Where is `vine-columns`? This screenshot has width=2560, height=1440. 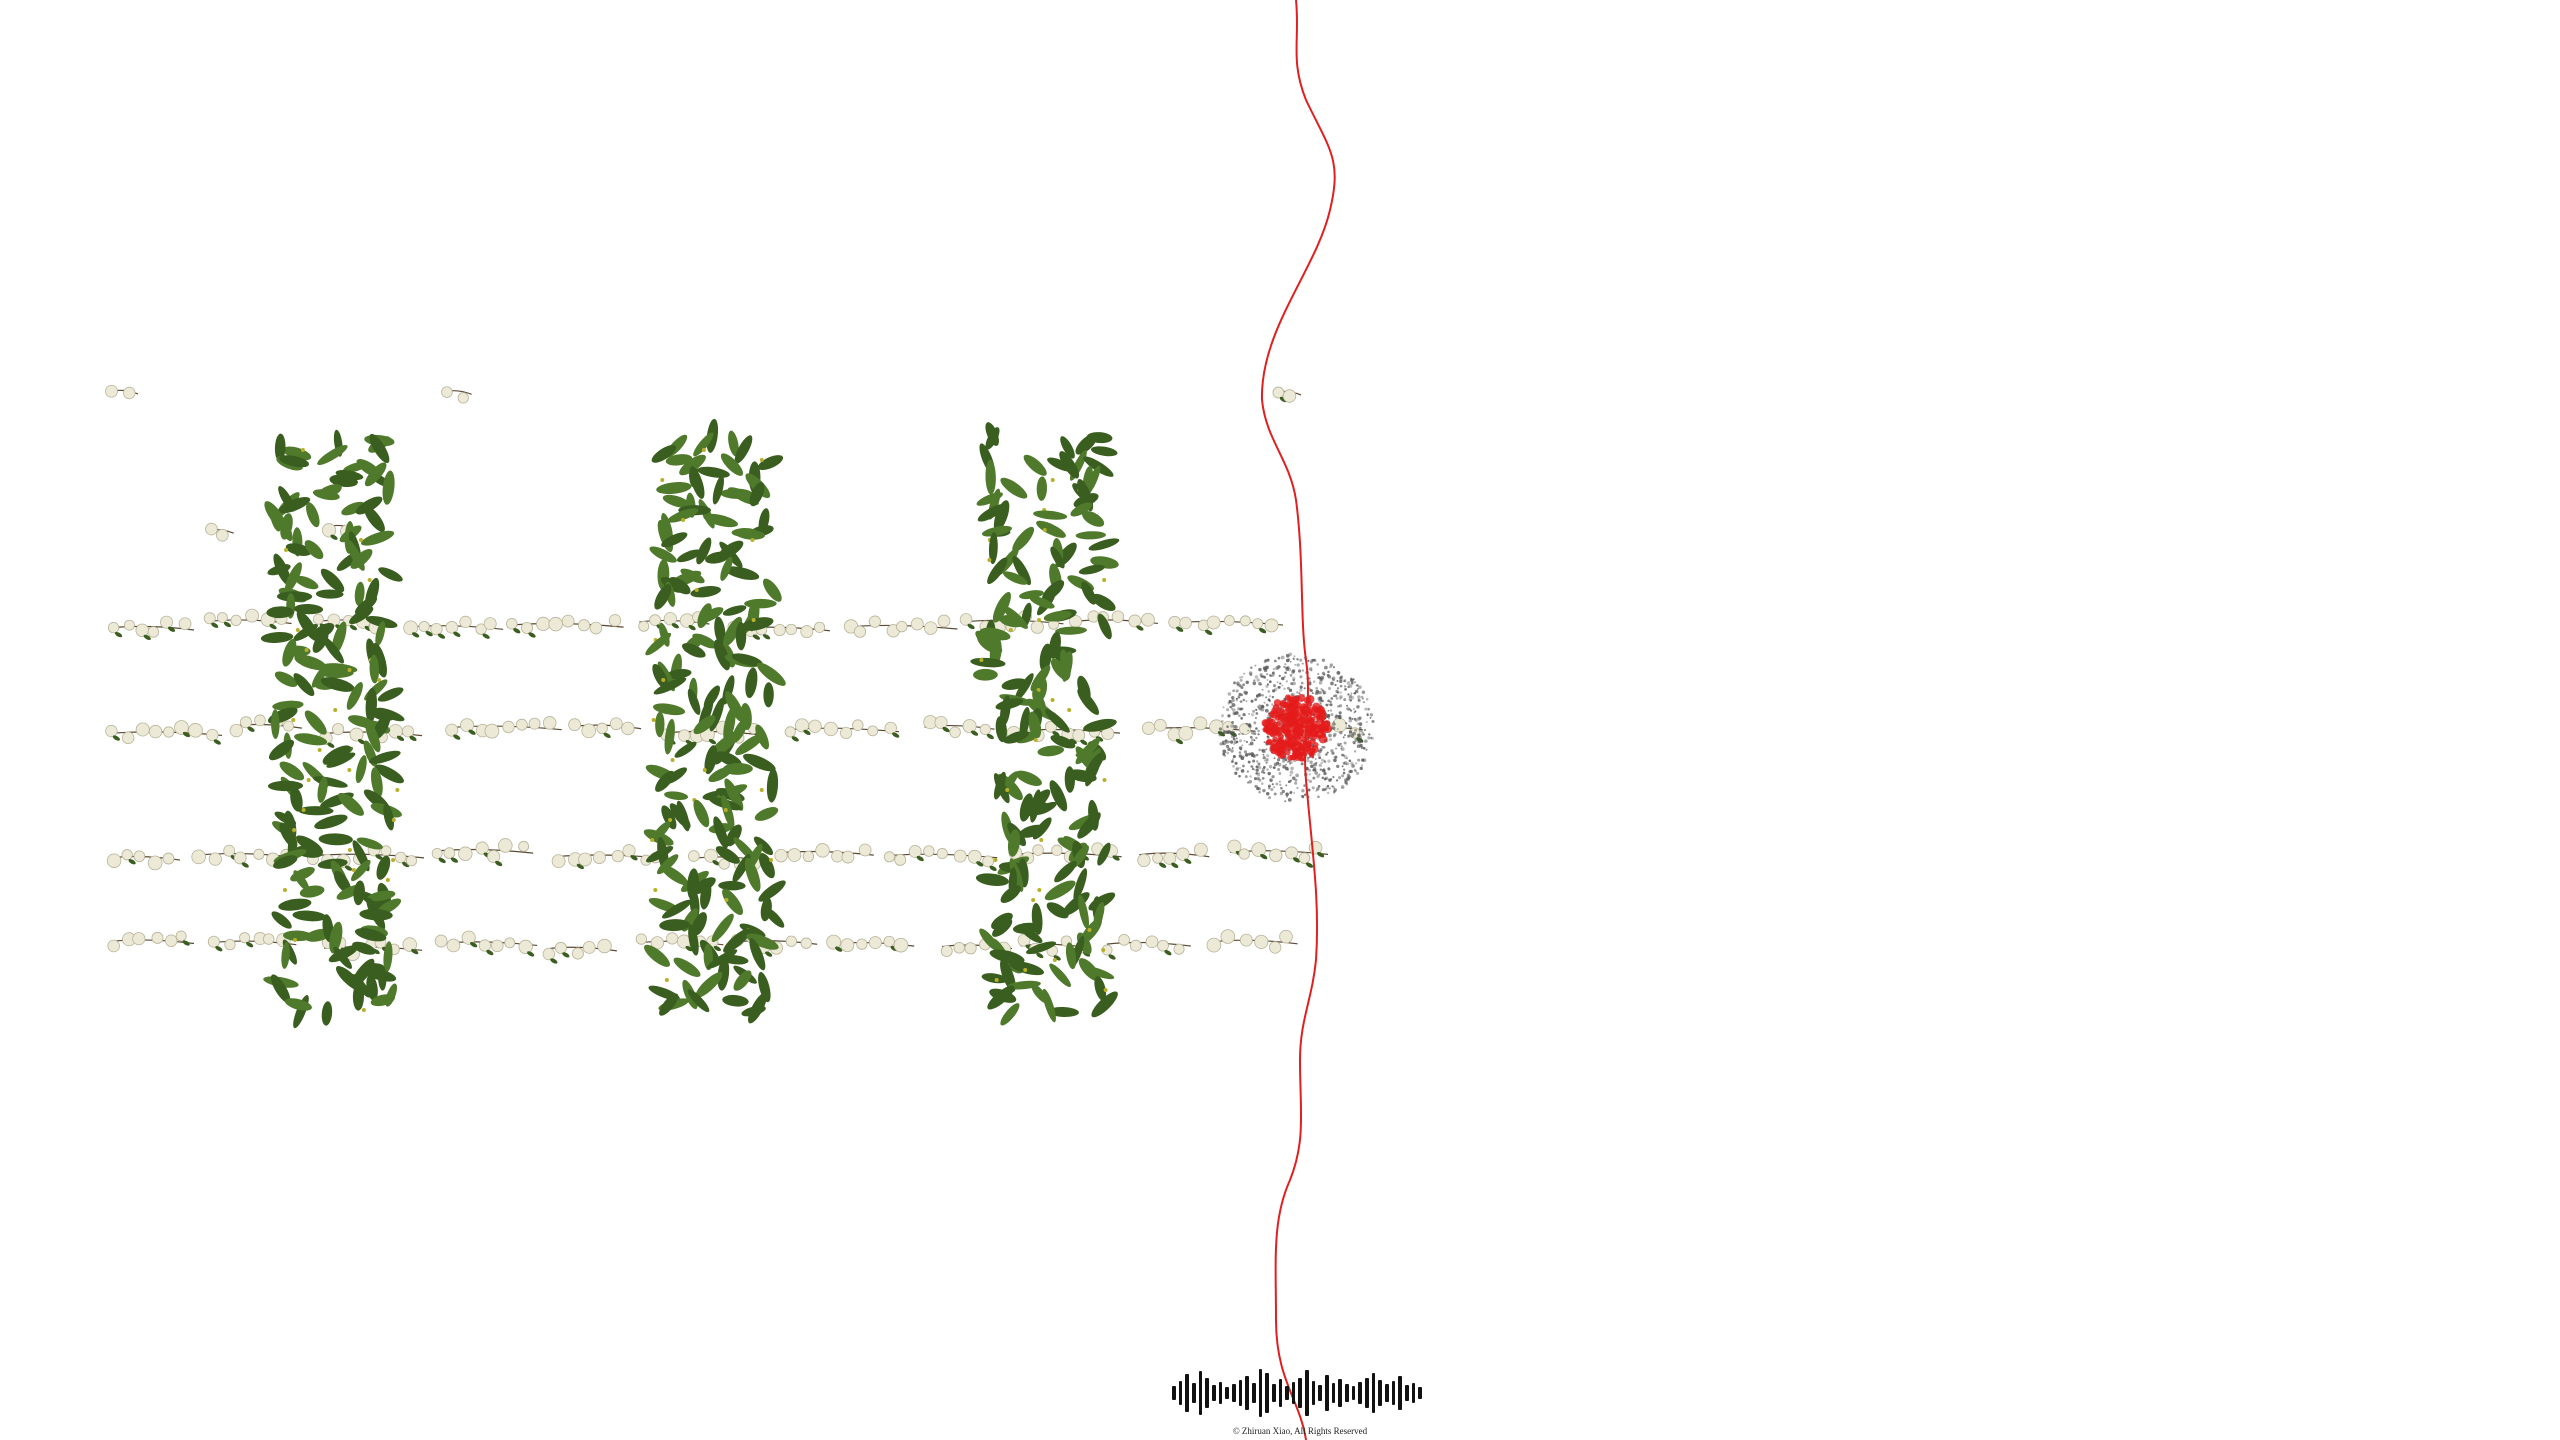
vine-columns is located at coordinates (690, 723).